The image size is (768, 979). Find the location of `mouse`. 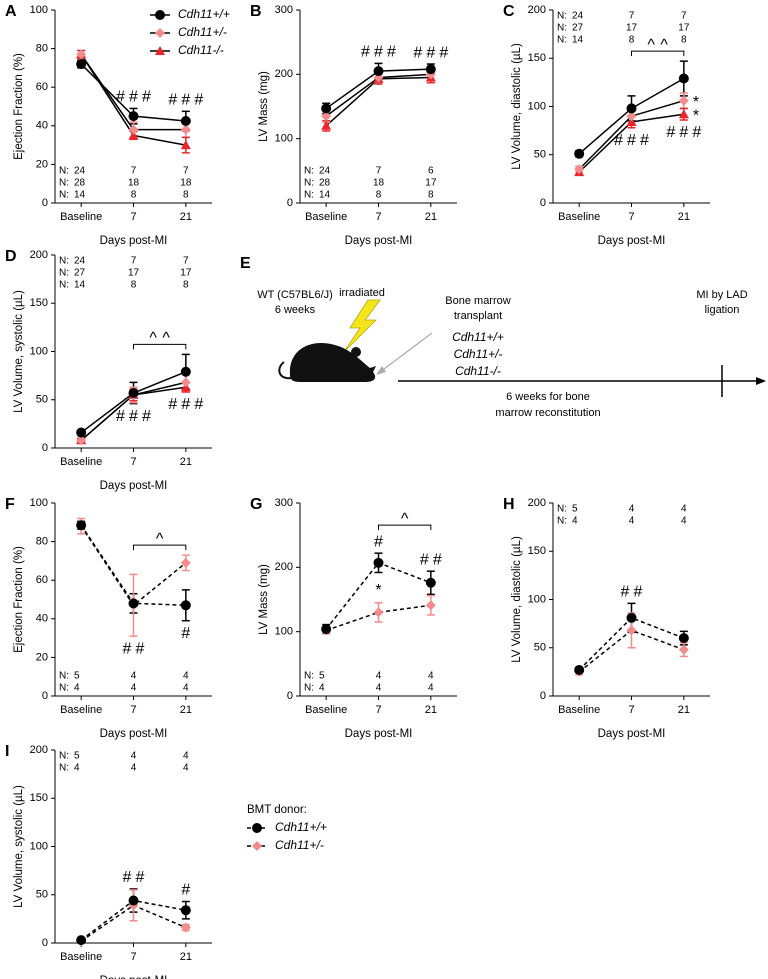

mouse is located at coordinates (332, 362).